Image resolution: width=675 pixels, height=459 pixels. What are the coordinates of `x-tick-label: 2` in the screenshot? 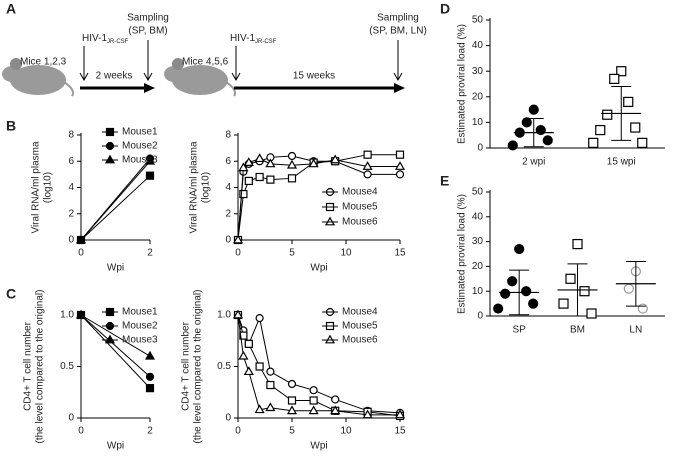 It's located at (150, 431).